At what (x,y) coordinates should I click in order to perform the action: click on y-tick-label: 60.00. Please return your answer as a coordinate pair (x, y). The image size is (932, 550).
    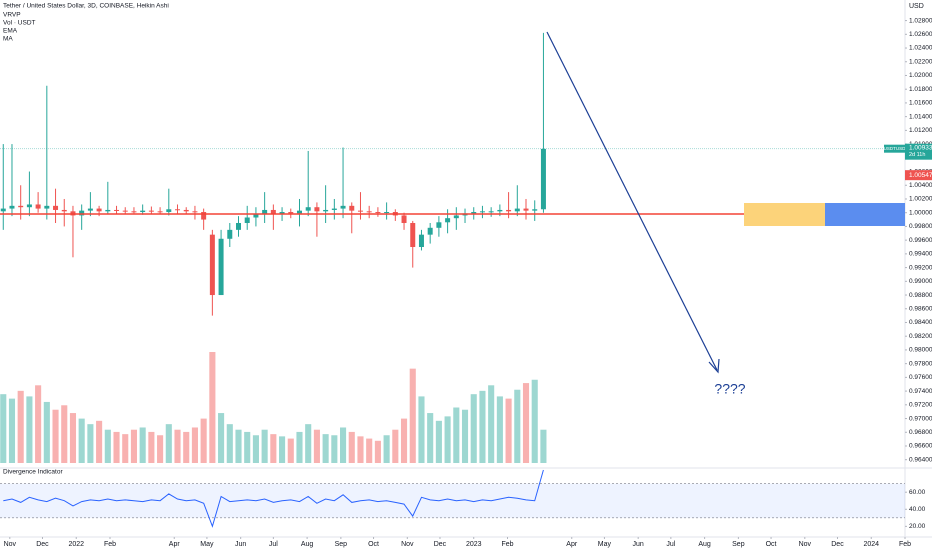
    Looking at the image, I should click on (917, 492).